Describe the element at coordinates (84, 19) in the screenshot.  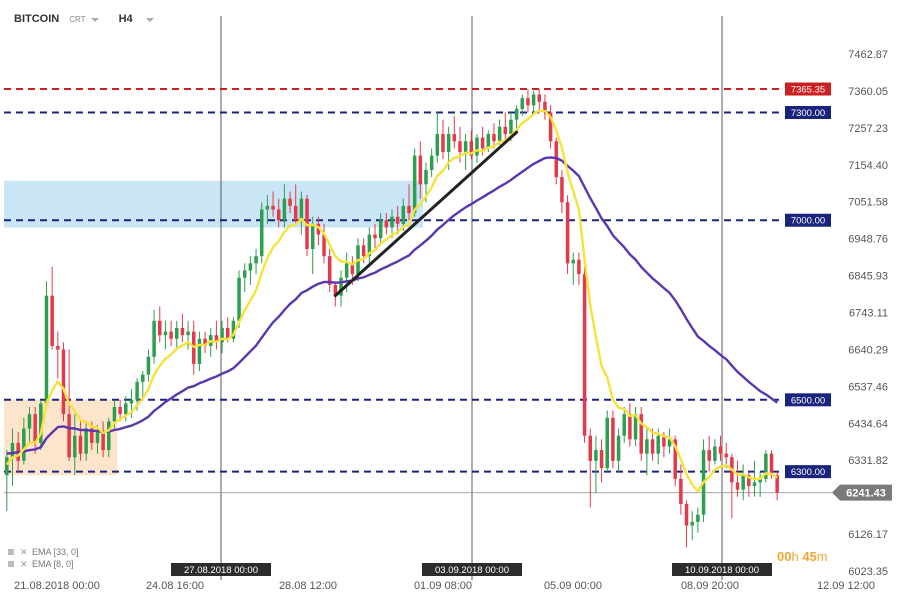
I see `chart-type-selector: CRT` at that location.